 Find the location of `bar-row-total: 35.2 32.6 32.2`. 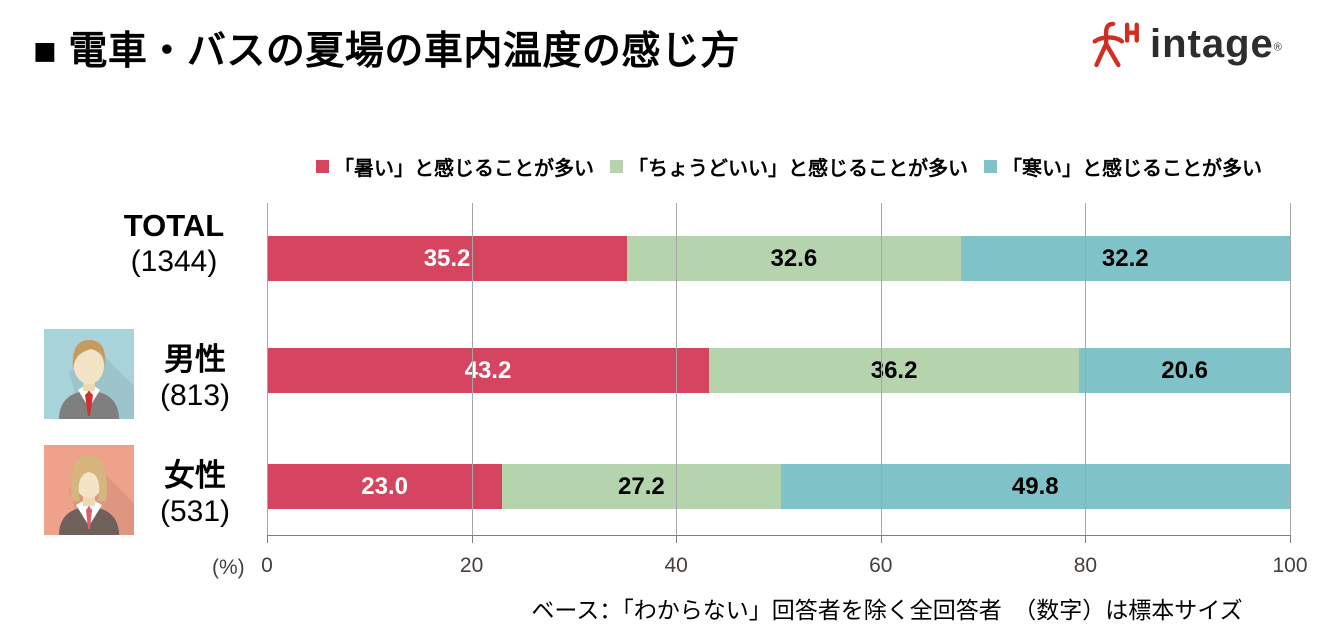

bar-row-total: 35.2 32.6 32.2 is located at coordinates (778, 258).